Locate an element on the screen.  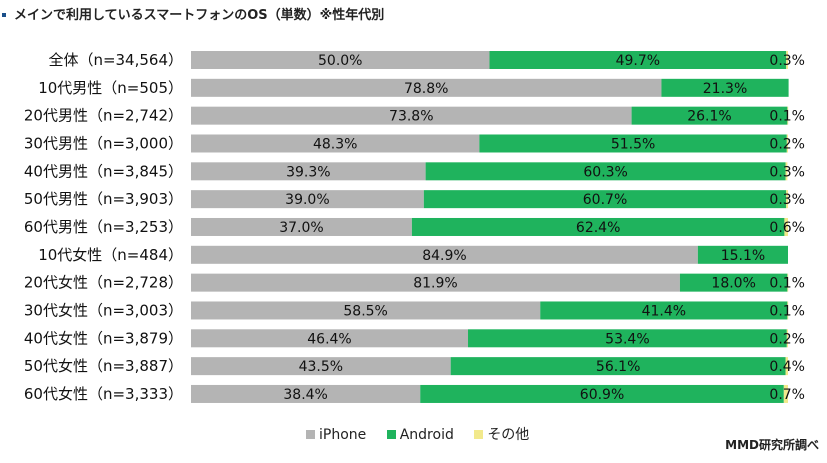
data-label-iphone: 73.8% is located at coordinates (411, 117).